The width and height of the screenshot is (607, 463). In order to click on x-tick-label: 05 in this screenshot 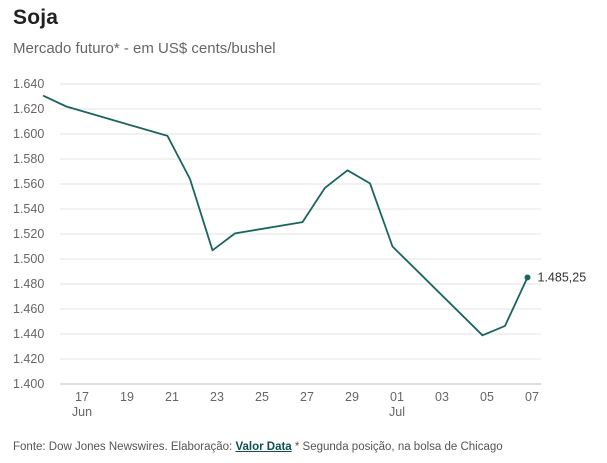, I will do `click(487, 397)`.